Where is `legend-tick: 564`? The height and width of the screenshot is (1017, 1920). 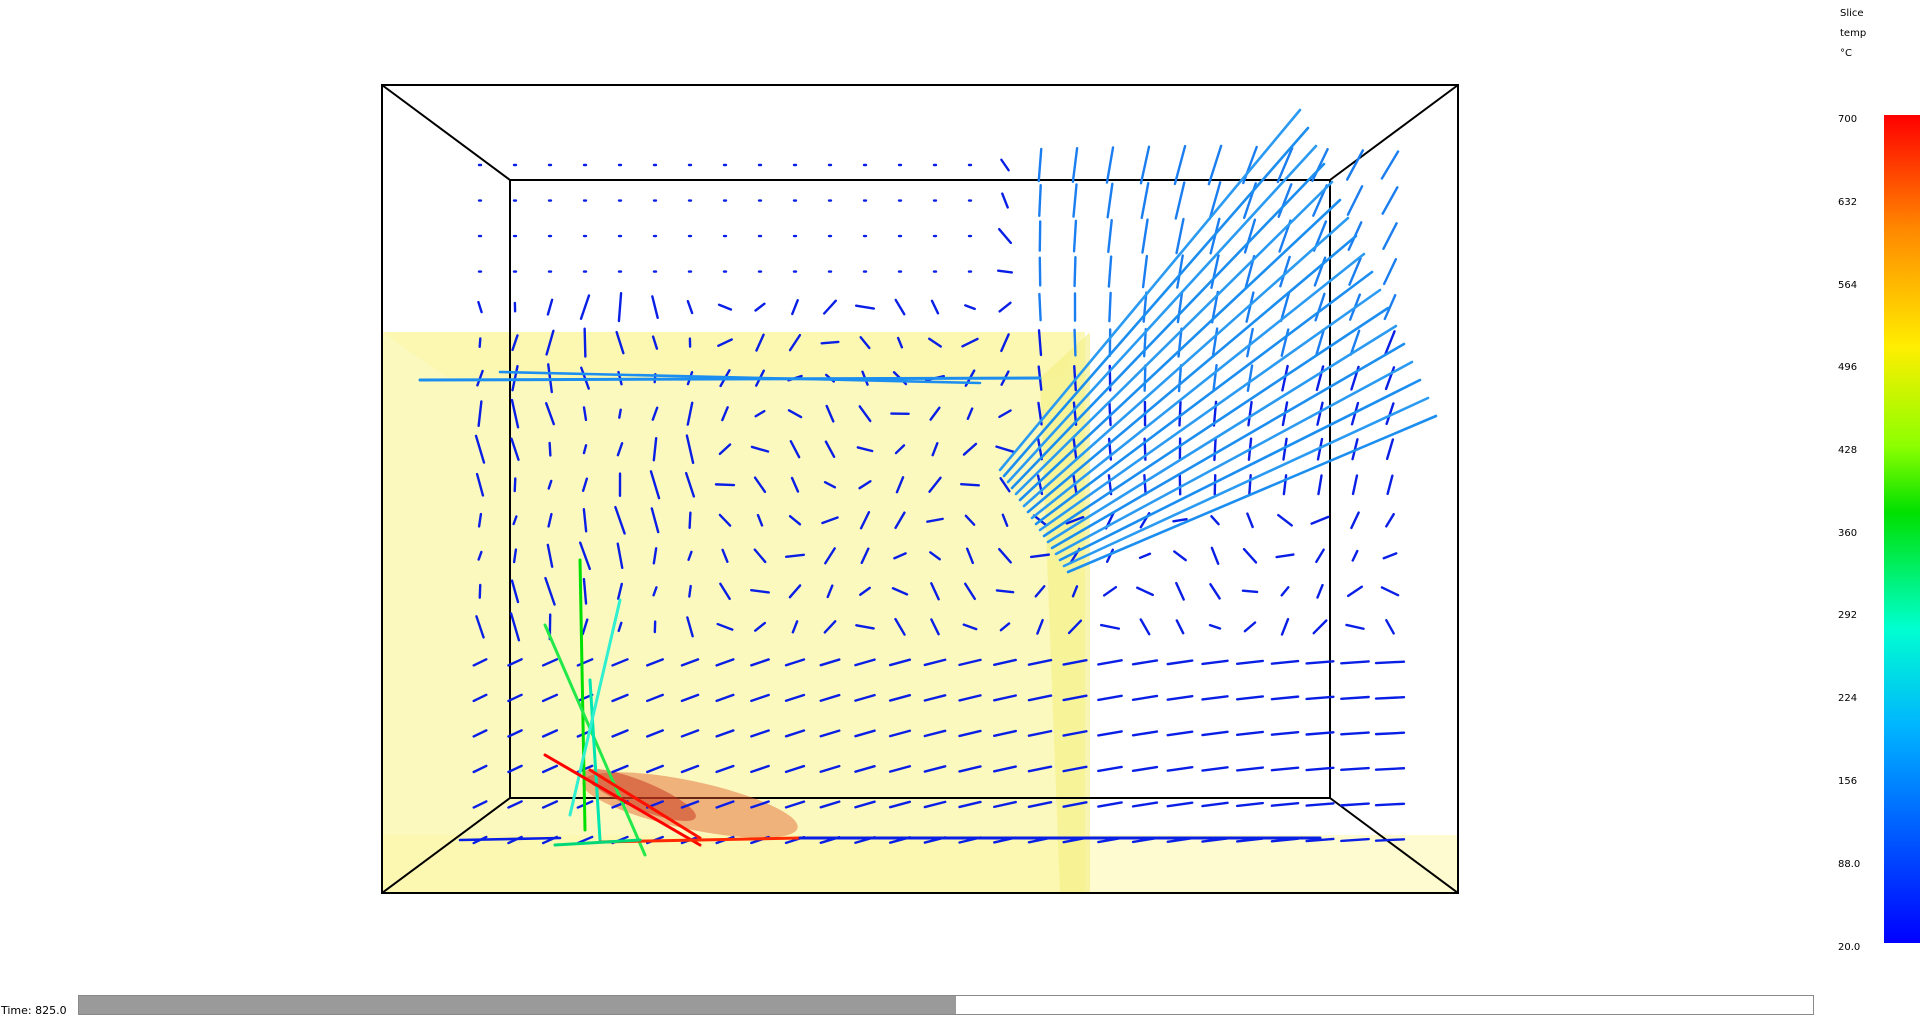
legend-tick: 564 is located at coordinates (1848, 285).